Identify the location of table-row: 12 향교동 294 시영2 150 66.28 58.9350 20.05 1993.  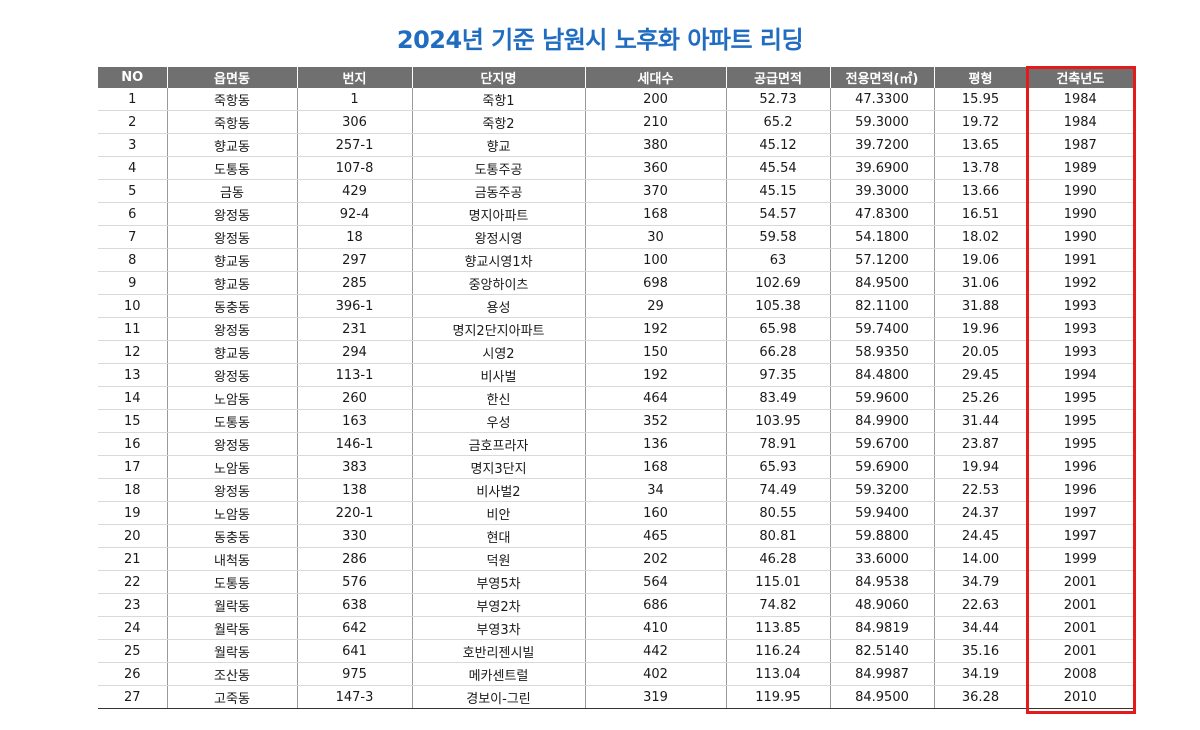
(615, 352).